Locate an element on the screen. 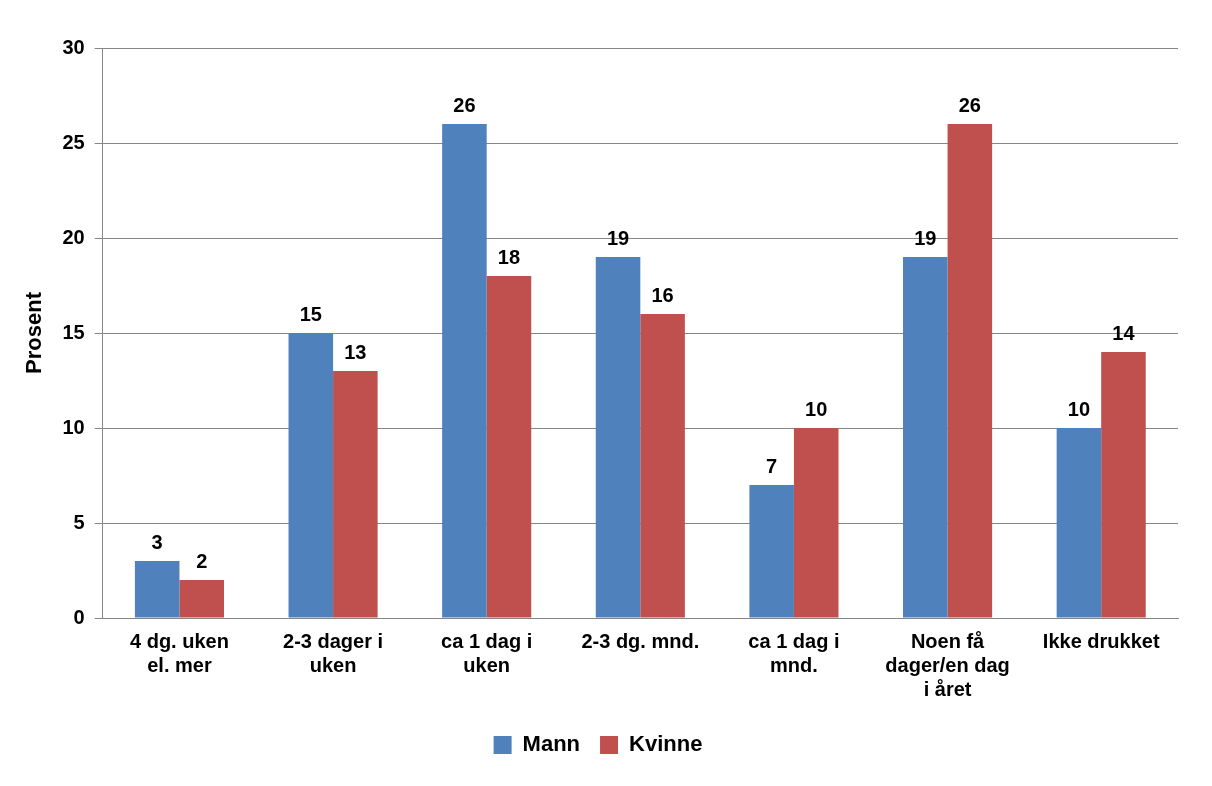  x-tick-label: ca 1 dag i mnd. is located at coordinates (794, 652).